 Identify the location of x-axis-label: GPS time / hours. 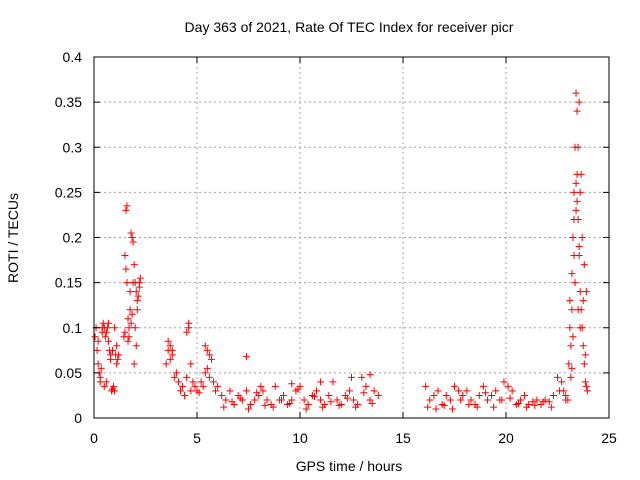
(349, 466).